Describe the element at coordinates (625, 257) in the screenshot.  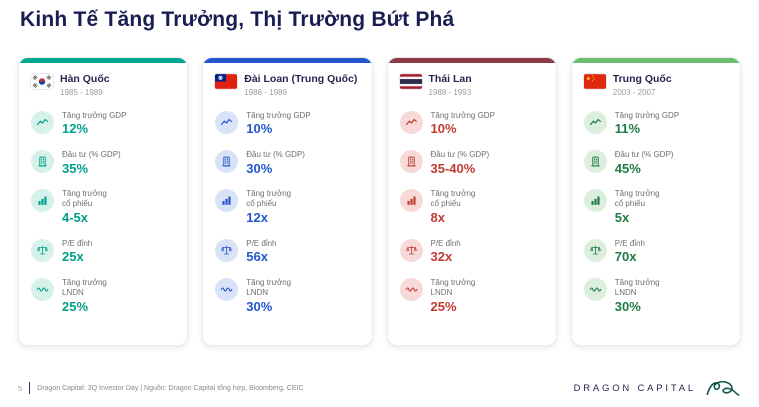
I see `metric-value: 70x` at that location.